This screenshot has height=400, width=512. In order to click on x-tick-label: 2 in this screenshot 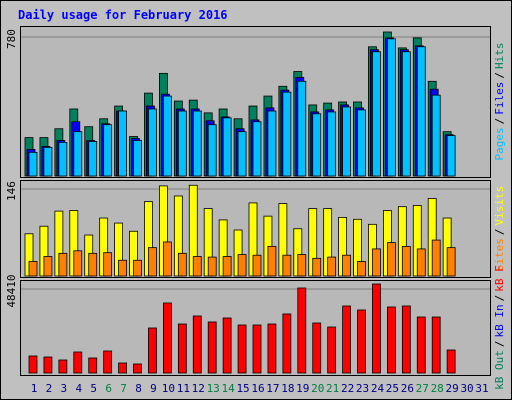, I will do `click(49, 388)`.